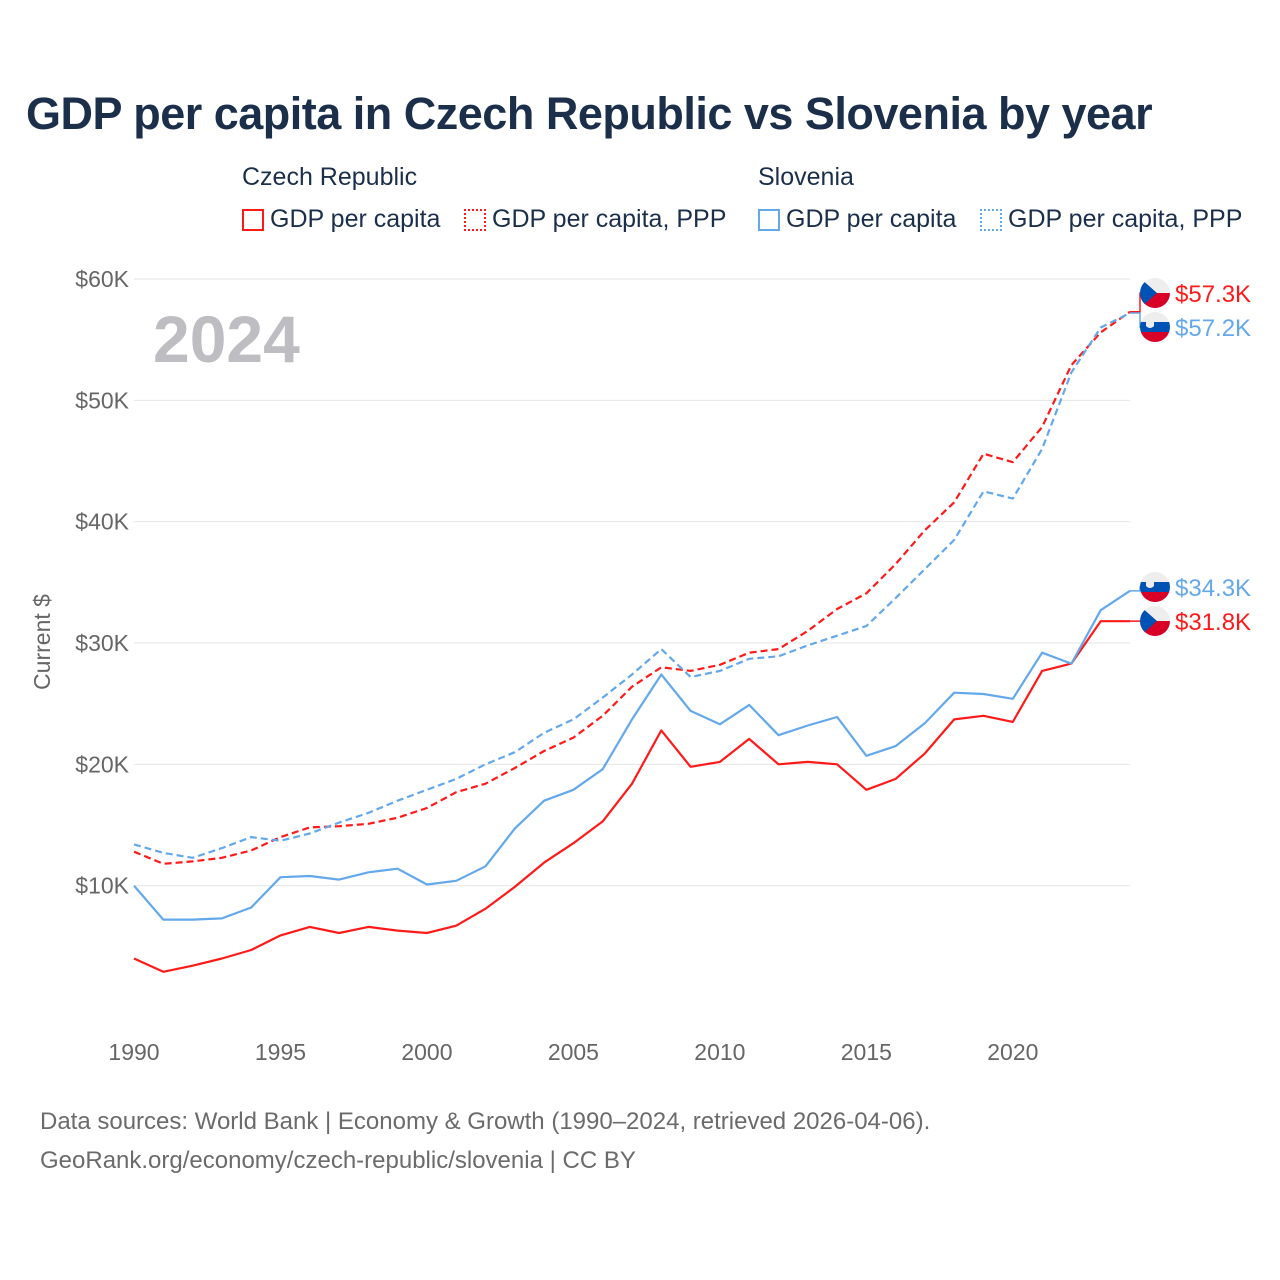  Describe the element at coordinates (102, 279) in the screenshot. I see `y-tick-label: $60K` at that location.